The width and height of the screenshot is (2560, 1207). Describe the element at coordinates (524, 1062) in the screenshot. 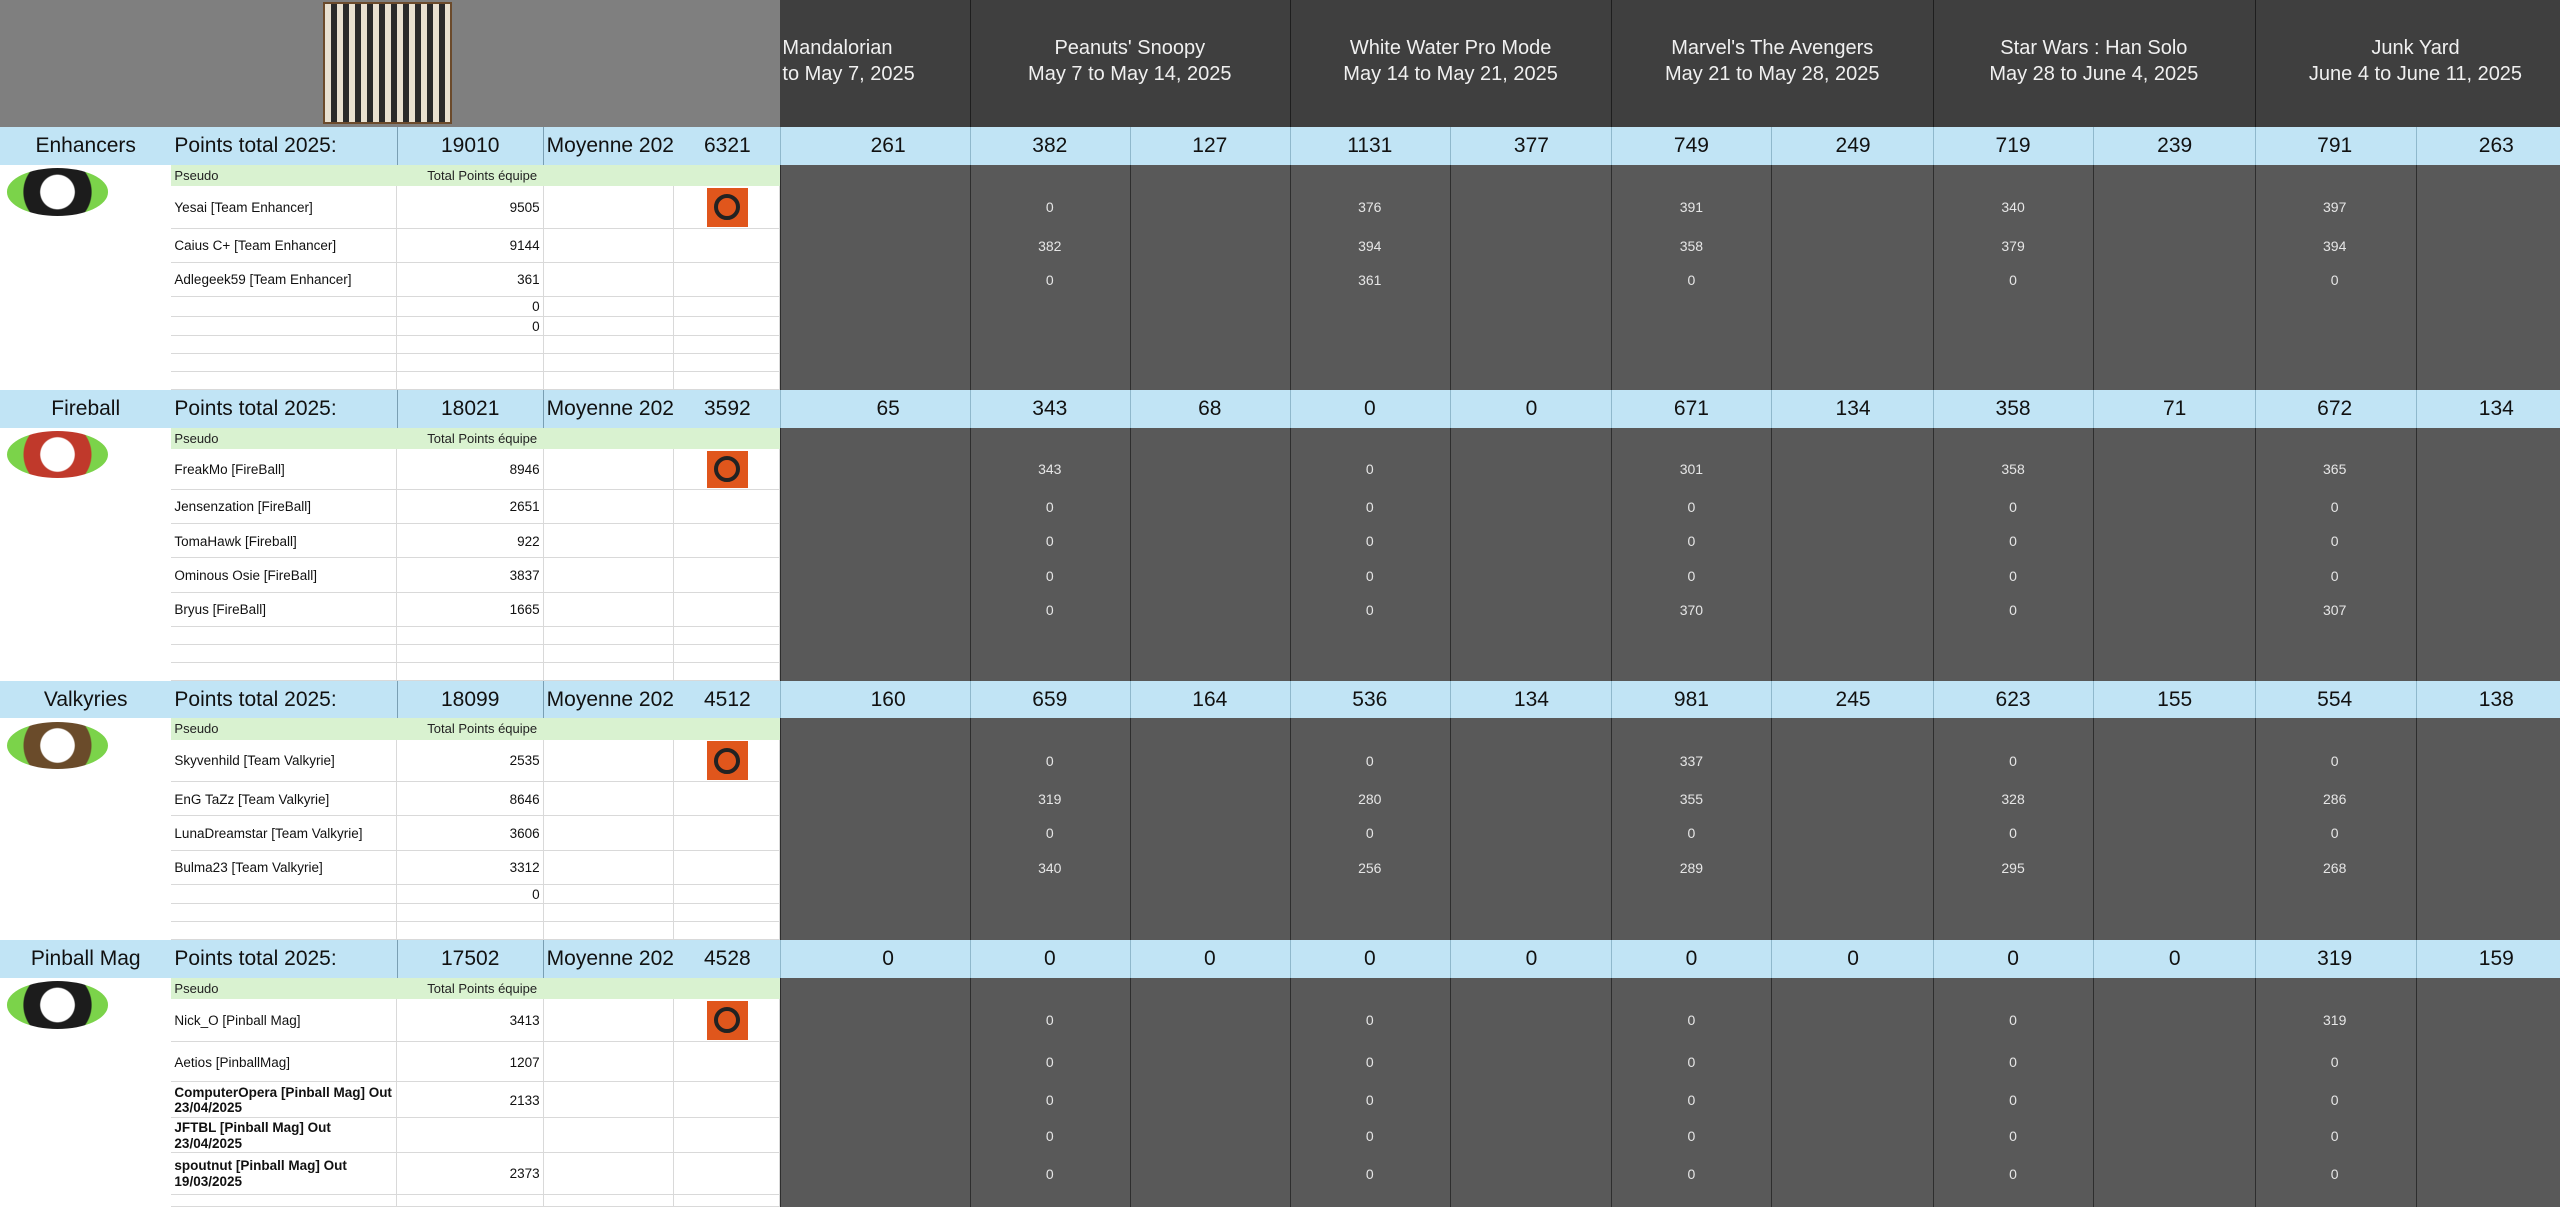

I see `player-total: 1207` at that location.